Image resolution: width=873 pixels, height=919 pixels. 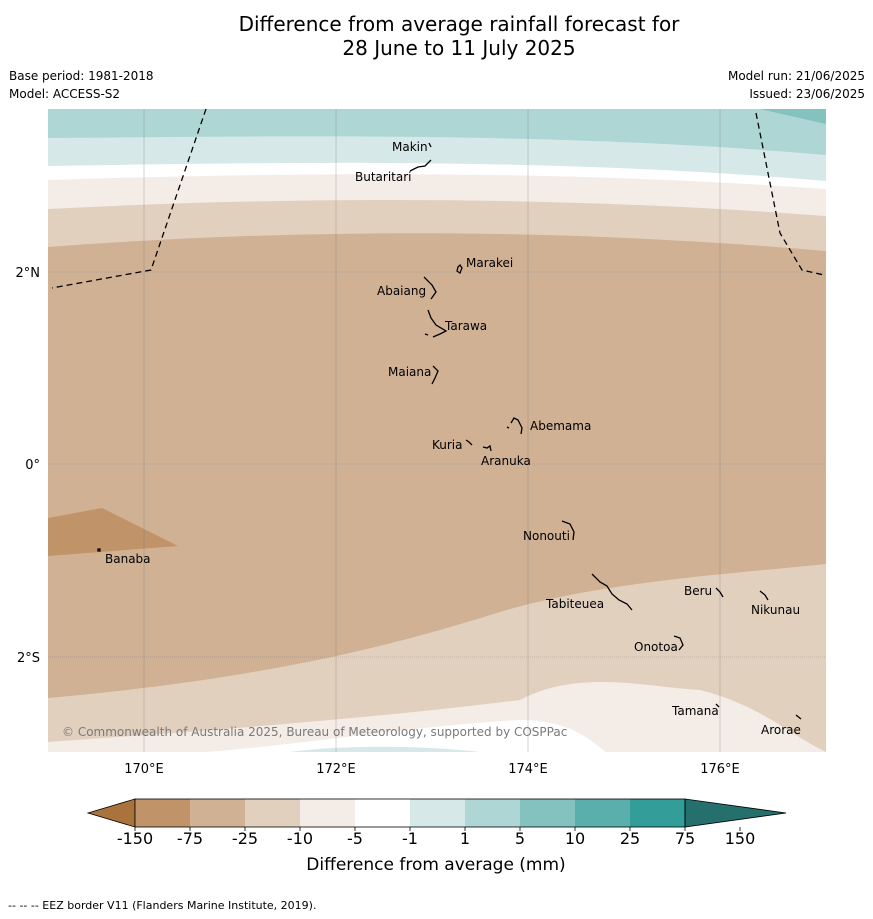 I want to click on island-tabiteuea-outline, so click(x=612, y=592).